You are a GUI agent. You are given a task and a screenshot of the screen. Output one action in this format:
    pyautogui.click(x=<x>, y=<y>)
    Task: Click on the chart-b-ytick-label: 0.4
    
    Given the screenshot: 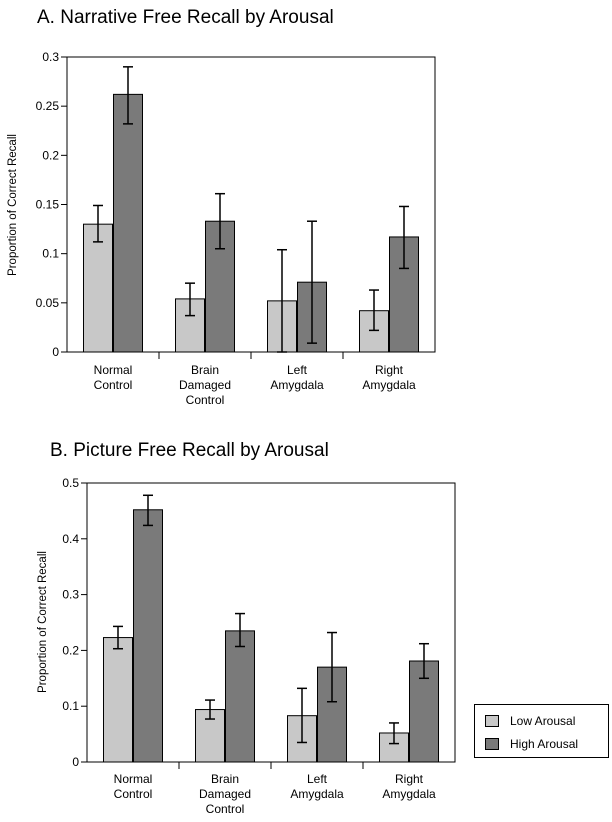 What is the action you would take?
    pyautogui.click(x=70, y=539)
    